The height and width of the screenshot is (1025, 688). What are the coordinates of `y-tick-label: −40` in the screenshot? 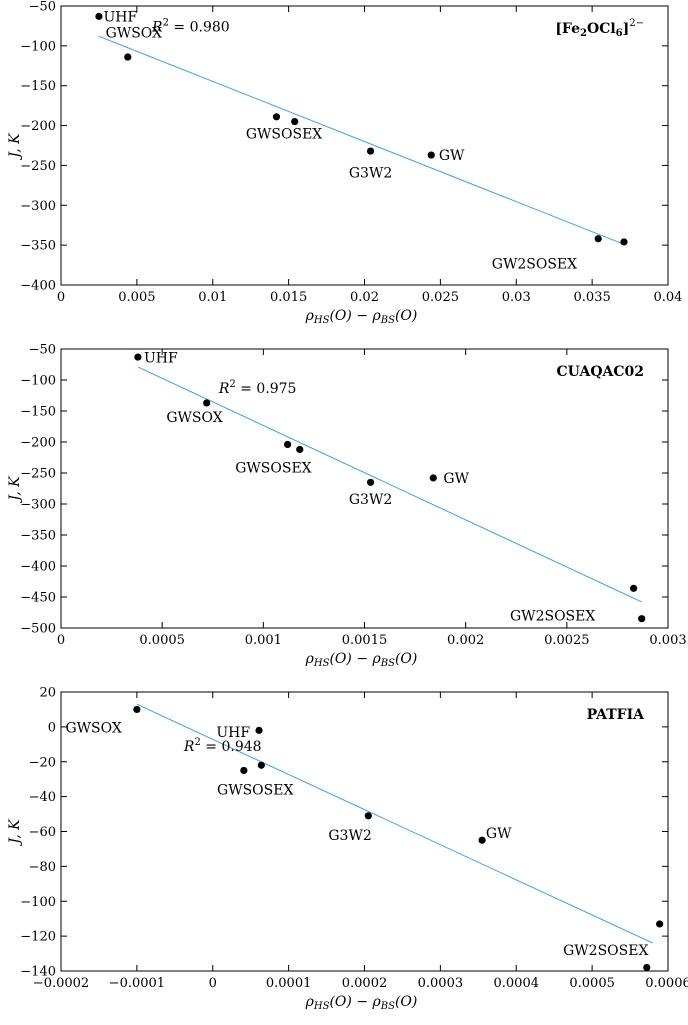 It's located at (42, 797).